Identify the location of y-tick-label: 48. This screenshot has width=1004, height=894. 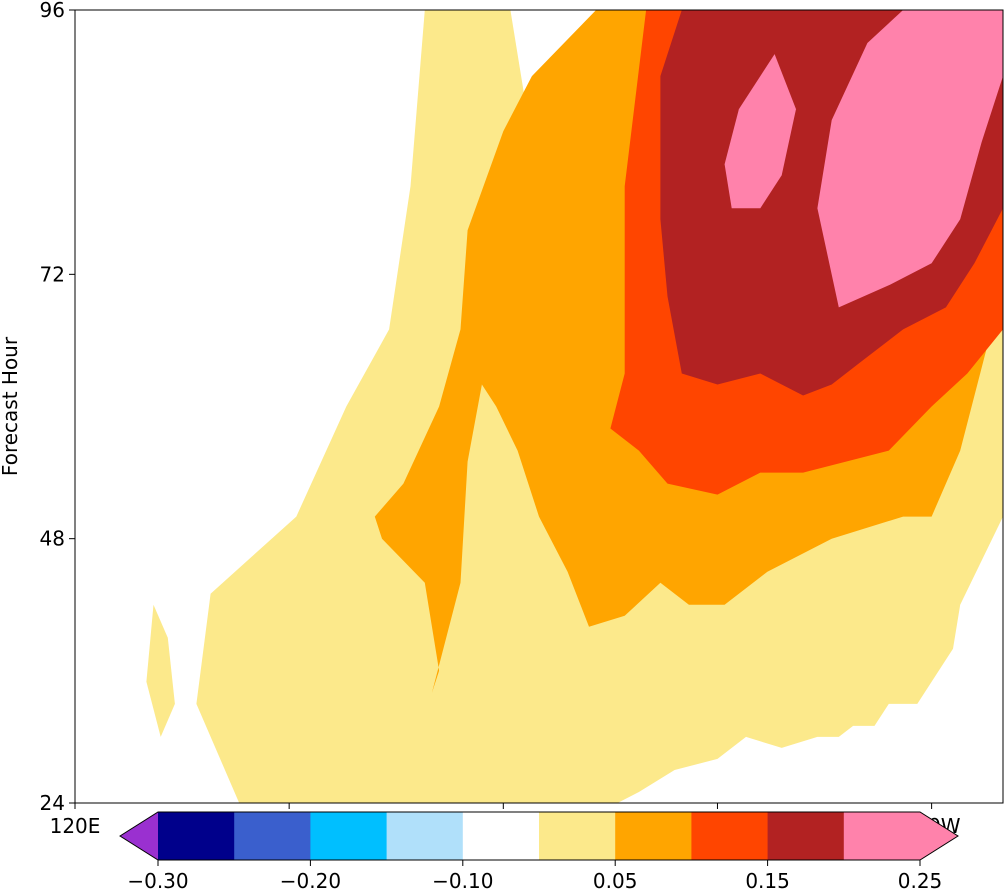
(52, 539).